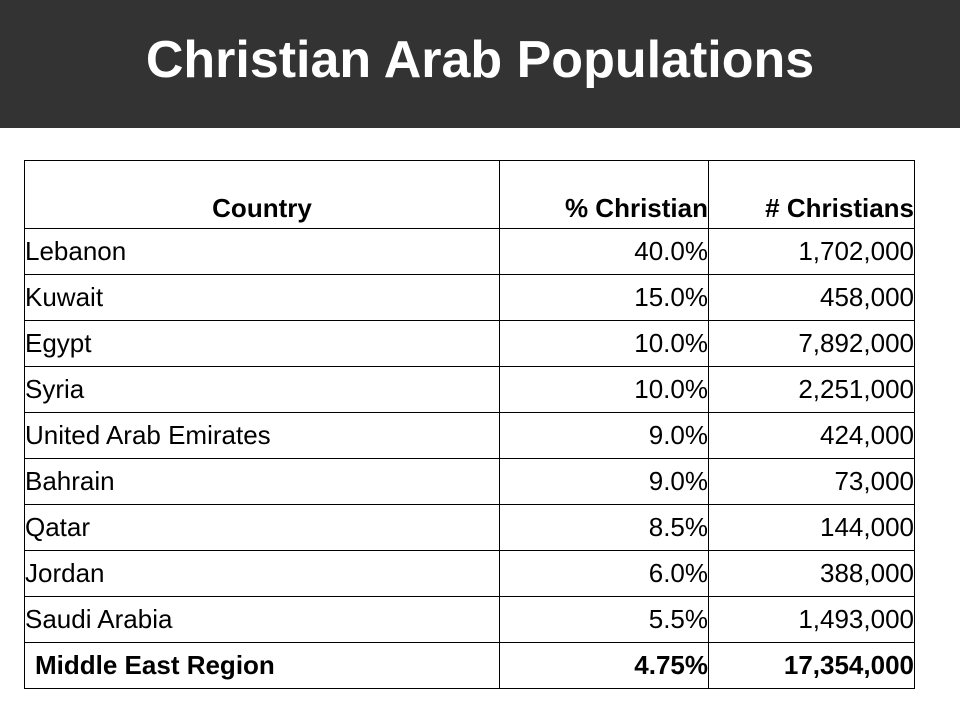 This screenshot has width=960, height=720. I want to click on count-cell: 458,000, so click(811, 297).